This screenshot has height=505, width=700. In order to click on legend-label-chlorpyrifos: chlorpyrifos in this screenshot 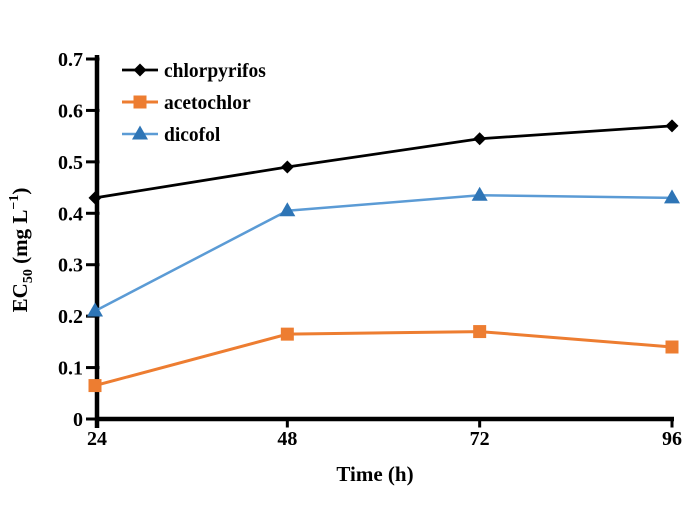, I will do `click(215, 71)`.